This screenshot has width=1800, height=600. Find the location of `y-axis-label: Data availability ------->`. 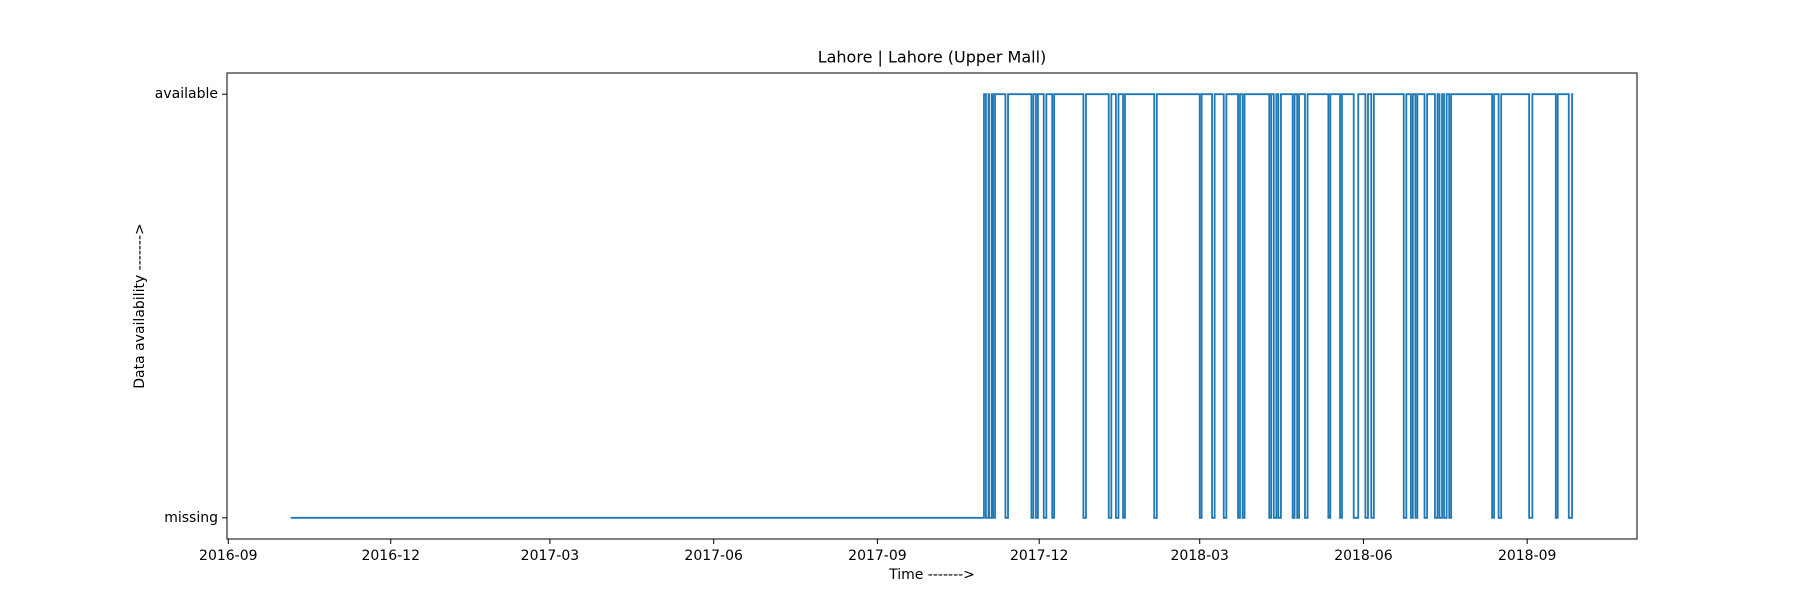

y-axis-label: Data availability -------> is located at coordinates (140, 306).